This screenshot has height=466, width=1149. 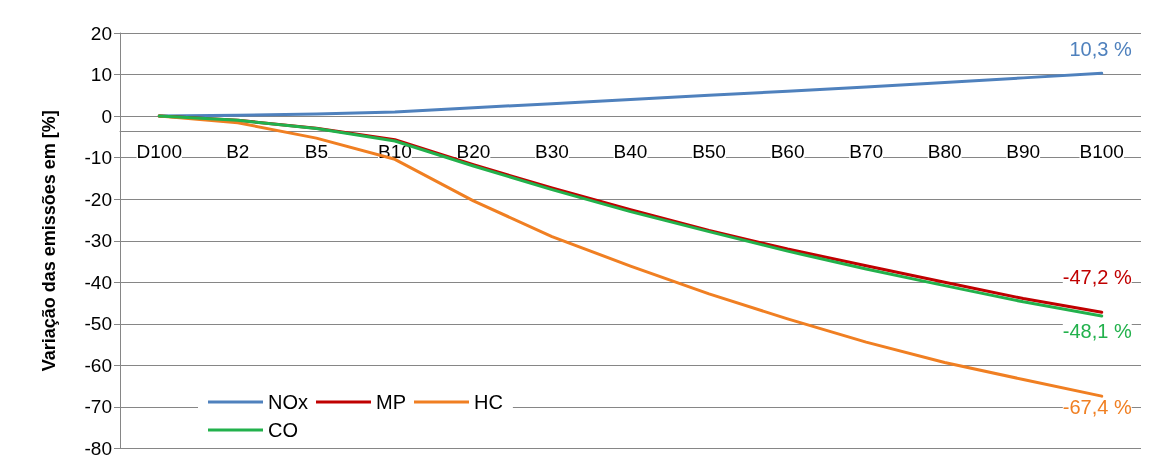 What do you see at coordinates (787, 151) in the screenshot?
I see `x-tick-label: B60` at bounding box center [787, 151].